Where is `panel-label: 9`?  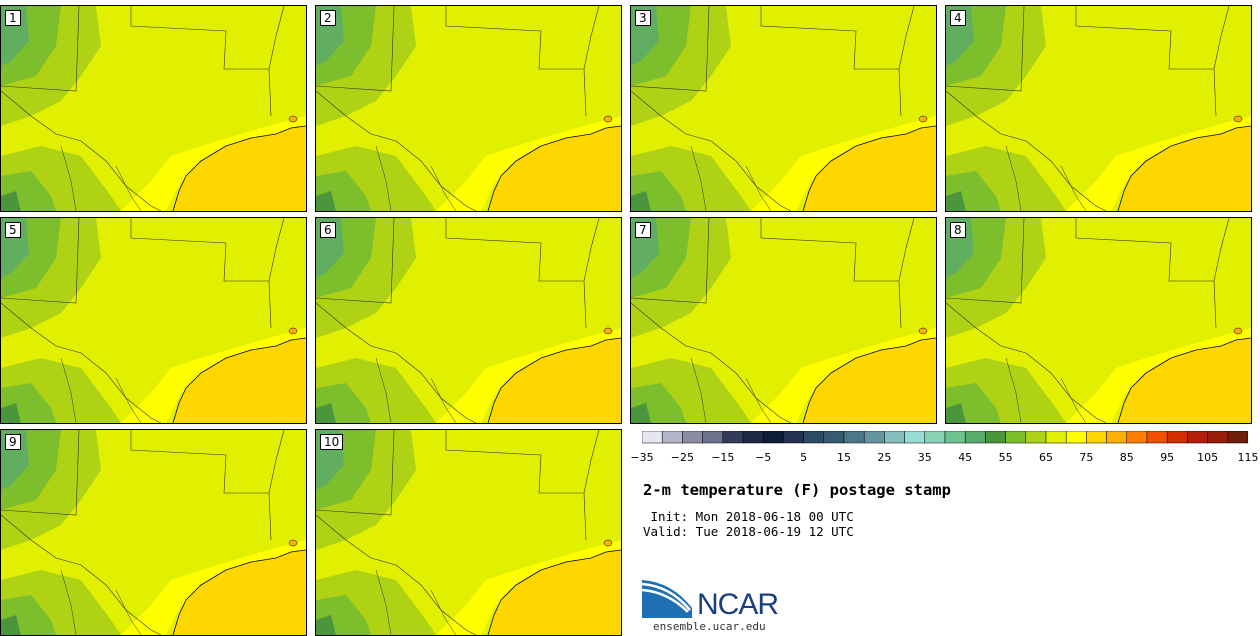
panel-label: 9 is located at coordinates (13, 442).